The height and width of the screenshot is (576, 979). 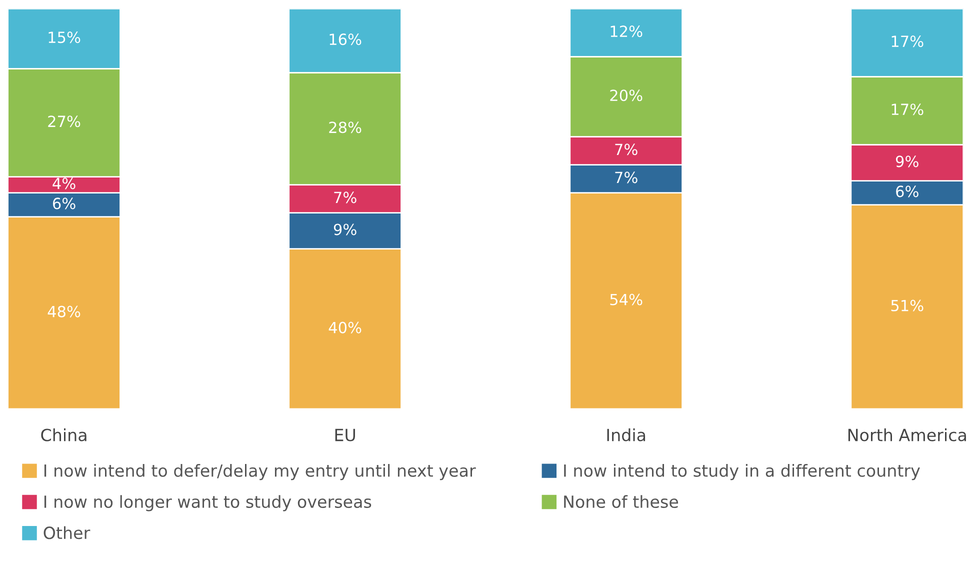 I want to click on data-label: 4%, so click(x=64, y=184).